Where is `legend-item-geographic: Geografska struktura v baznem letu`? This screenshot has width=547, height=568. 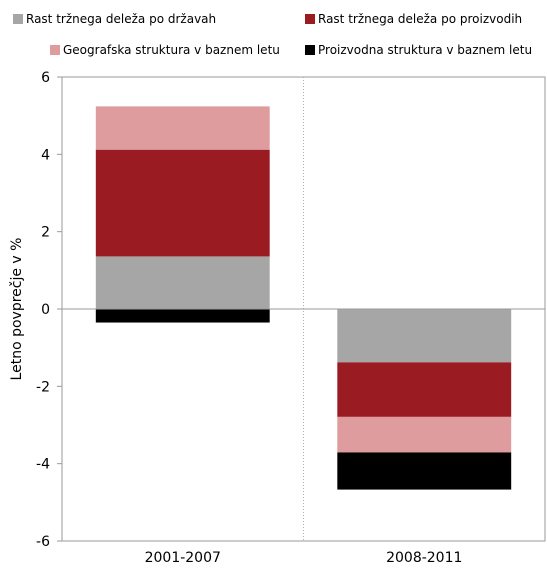
legend-item-geographic: Geografska struktura v baznem letu is located at coordinates (165, 50).